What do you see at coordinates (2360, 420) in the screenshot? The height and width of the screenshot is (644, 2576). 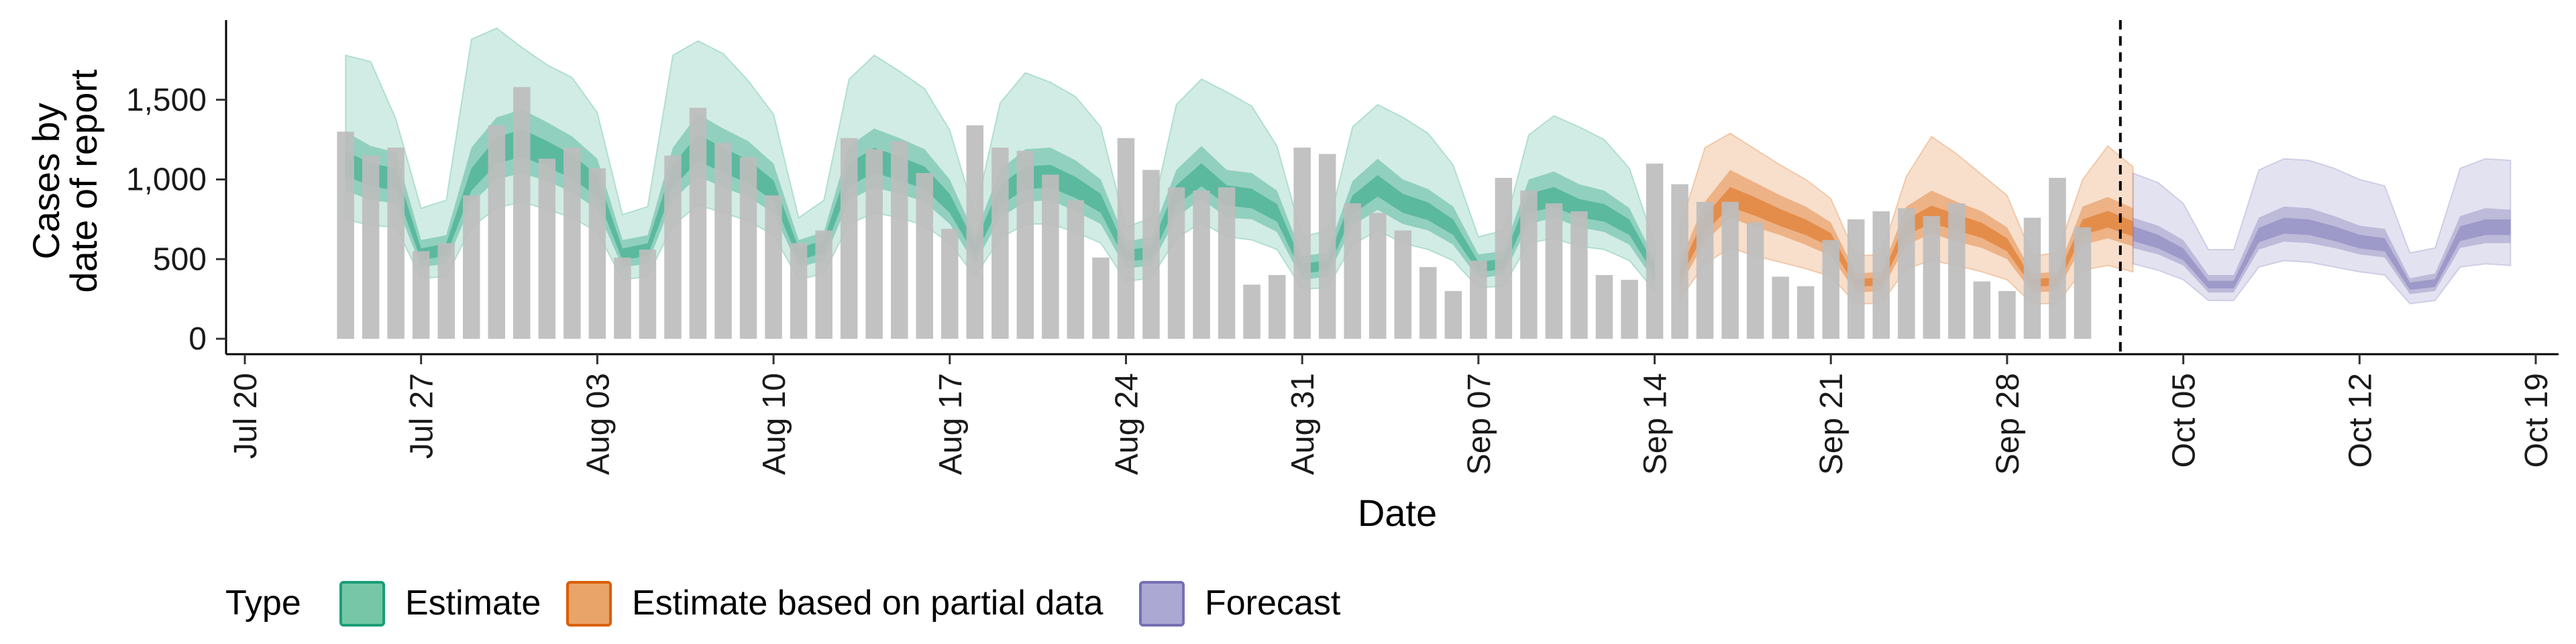 I see `x-tick-label: Oct 12` at bounding box center [2360, 420].